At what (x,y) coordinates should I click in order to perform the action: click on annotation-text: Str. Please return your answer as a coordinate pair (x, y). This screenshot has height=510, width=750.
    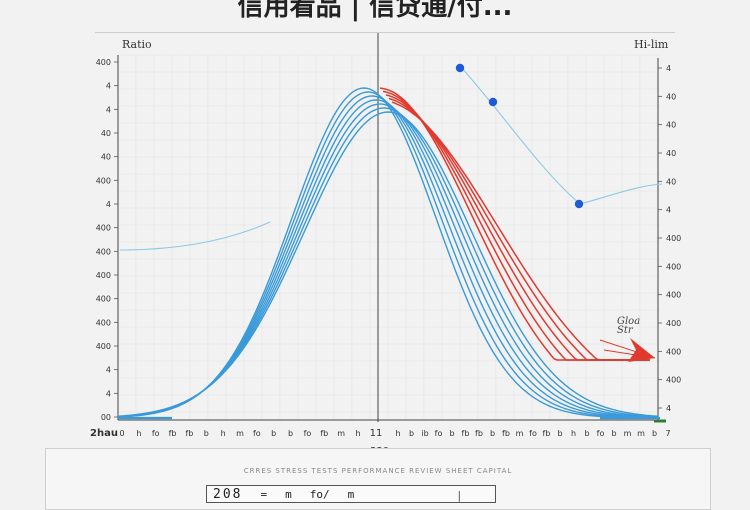
    Looking at the image, I should click on (625, 330).